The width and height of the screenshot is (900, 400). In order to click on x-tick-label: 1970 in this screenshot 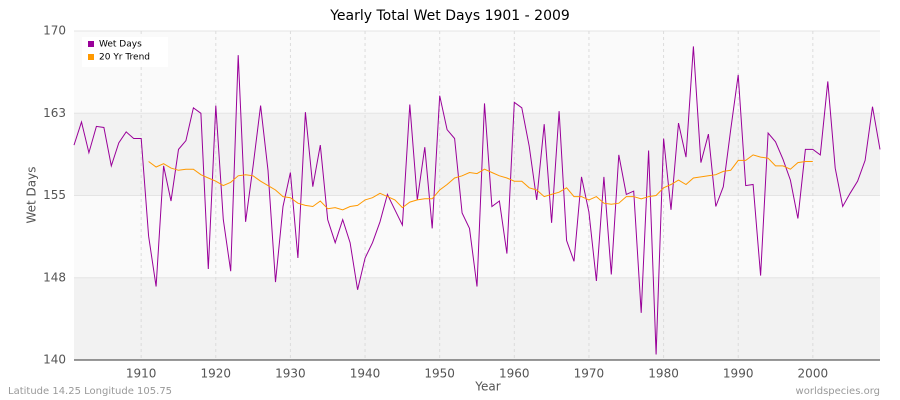, I will do `click(589, 374)`.